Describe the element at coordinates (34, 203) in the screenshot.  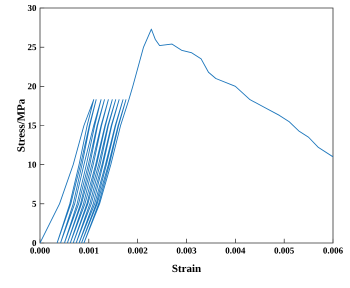
I see `y-tick-label: 5` at that location.